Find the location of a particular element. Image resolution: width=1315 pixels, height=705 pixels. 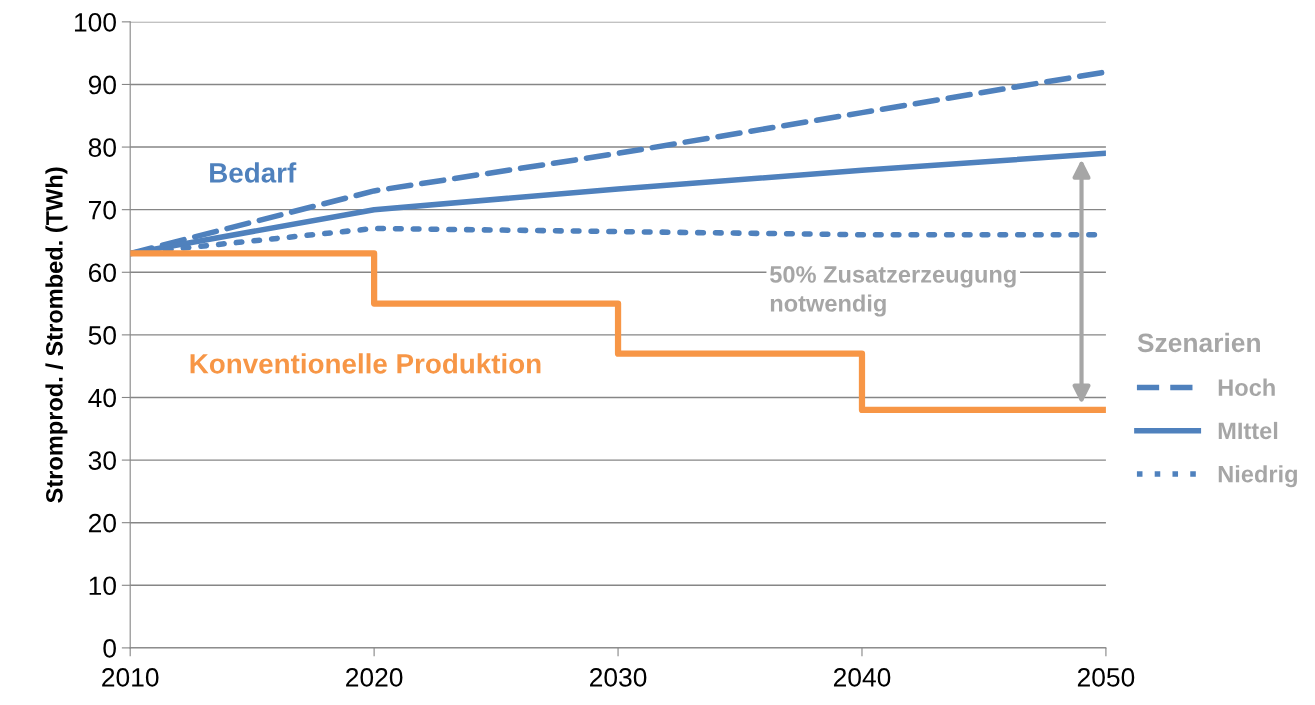

y-tick-label: 20 is located at coordinates (102, 523).